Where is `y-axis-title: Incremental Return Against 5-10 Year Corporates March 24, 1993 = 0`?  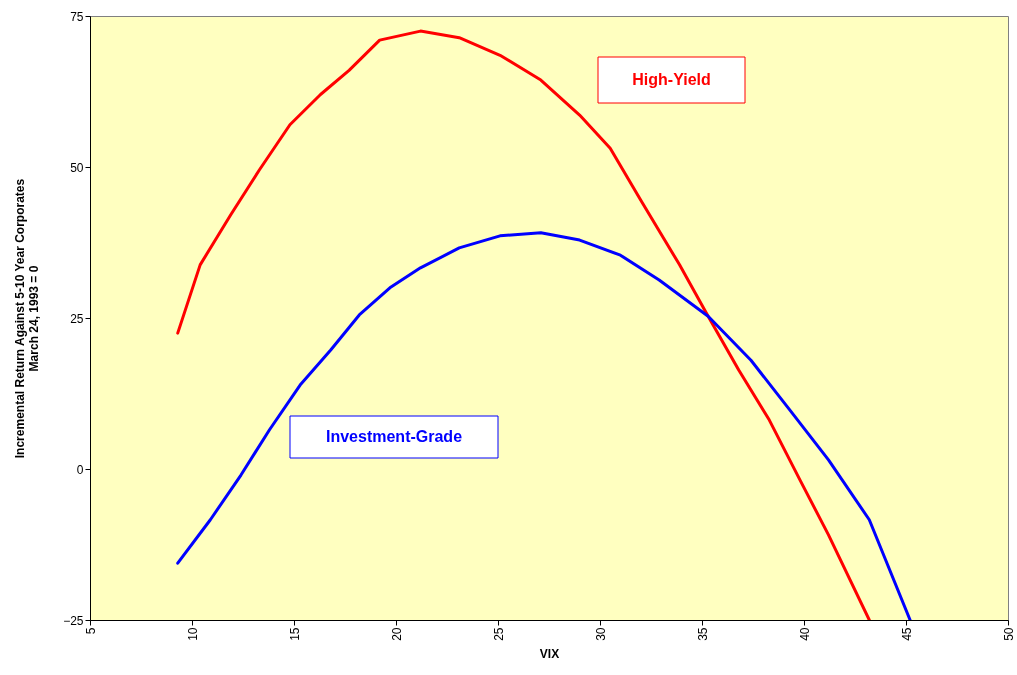
y-axis-title: Incremental Return Against 5-10 Year Corporates March 24, 1993 = 0 is located at coordinates (27, 318).